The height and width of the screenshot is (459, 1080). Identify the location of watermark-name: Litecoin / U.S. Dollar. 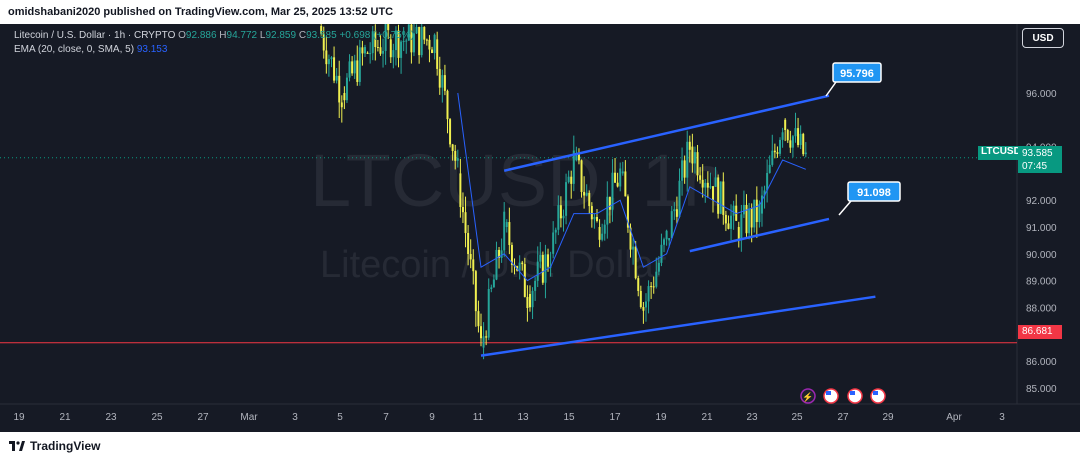
(493, 265).